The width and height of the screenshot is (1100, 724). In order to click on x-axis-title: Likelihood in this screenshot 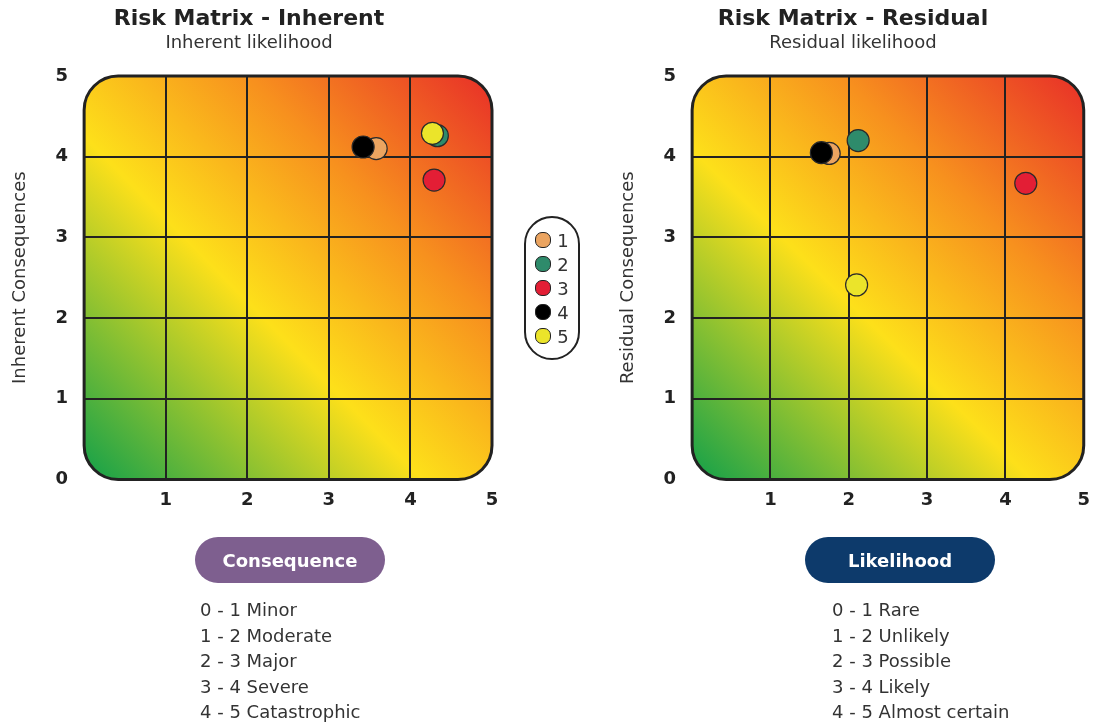, I will do `click(900, 560)`.